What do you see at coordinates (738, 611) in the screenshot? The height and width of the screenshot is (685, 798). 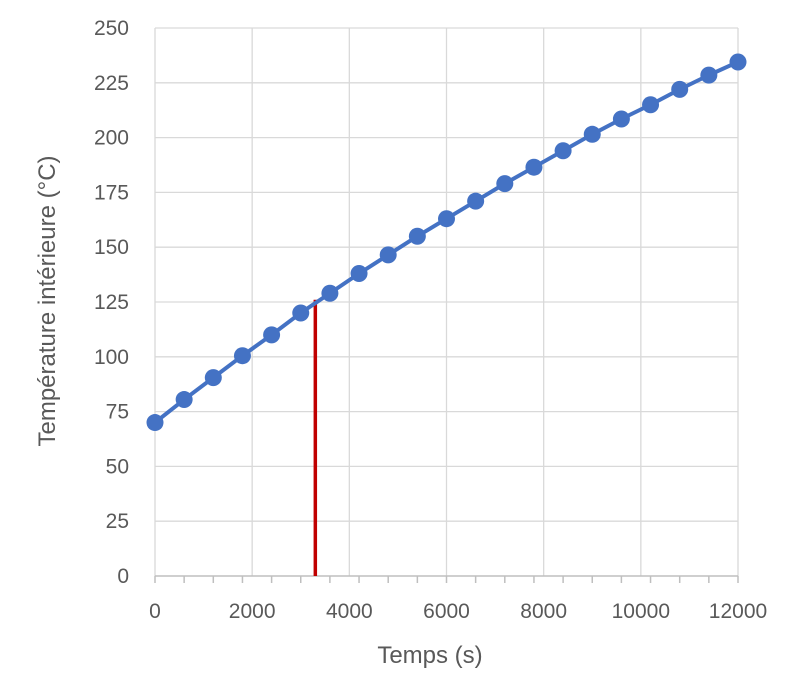 I see `x-tick-label: 12000` at bounding box center [738, 611].